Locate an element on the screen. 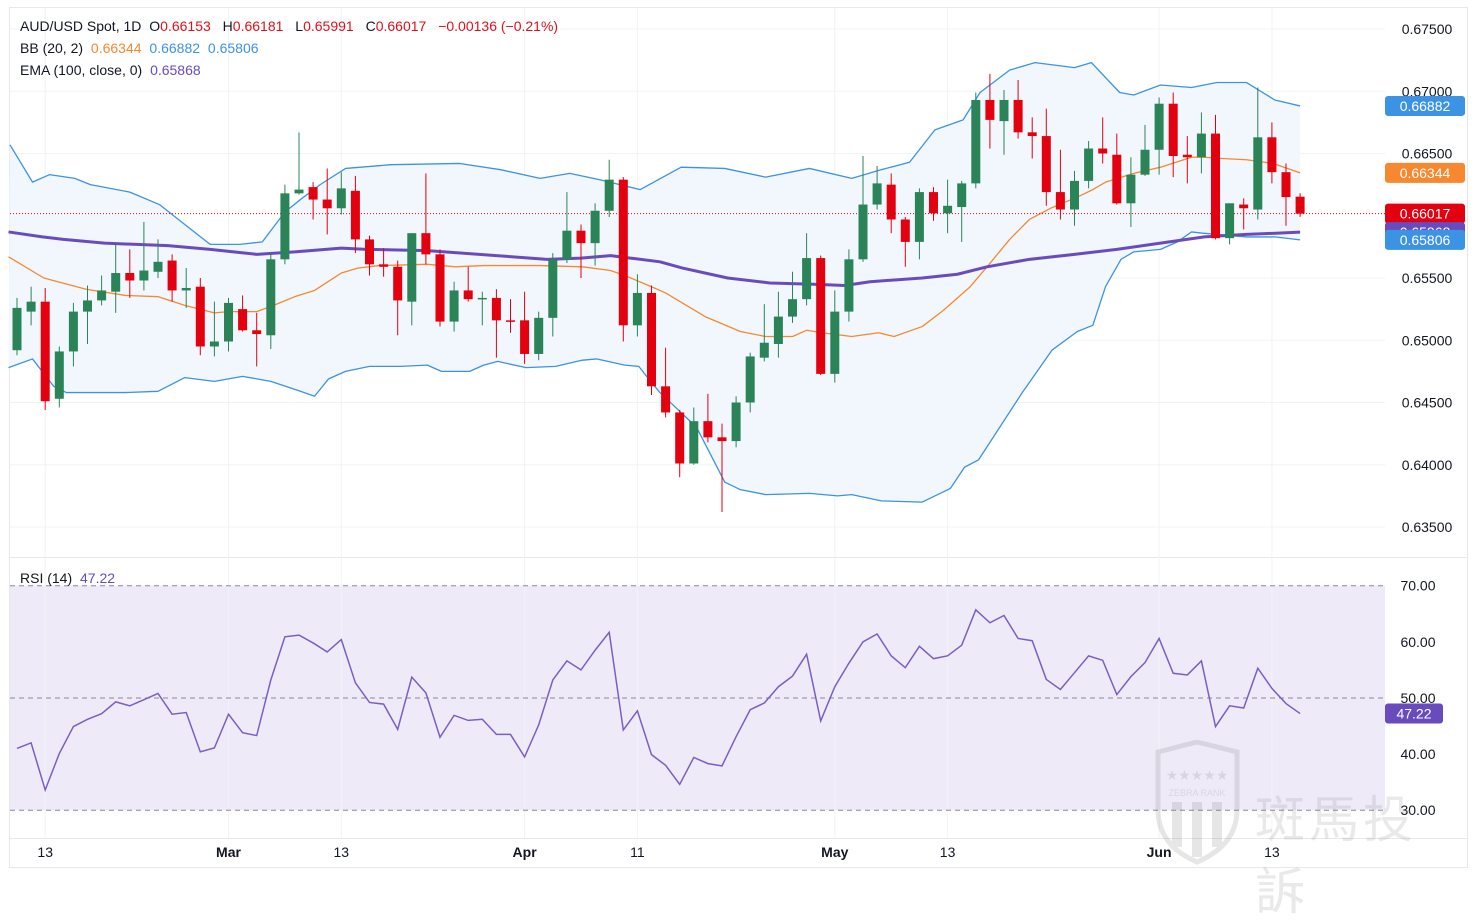 The height and width of the screenshot is (924, 1475). ema-legend: EMA (100, close, 0) 0.65868 is located at coordinates (112, 70).